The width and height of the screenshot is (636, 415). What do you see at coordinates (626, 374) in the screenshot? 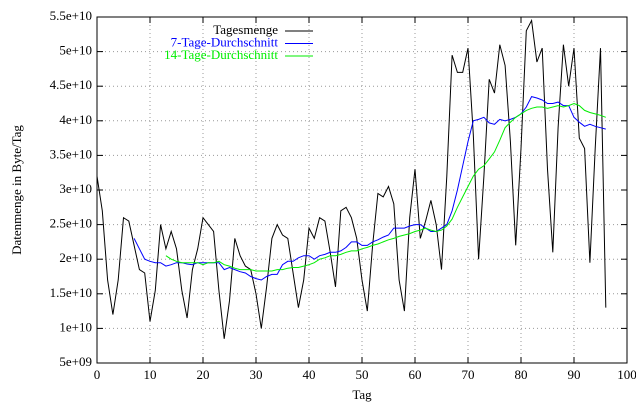
I see `x-tick-label: 100` at bounding box center [626, 374].